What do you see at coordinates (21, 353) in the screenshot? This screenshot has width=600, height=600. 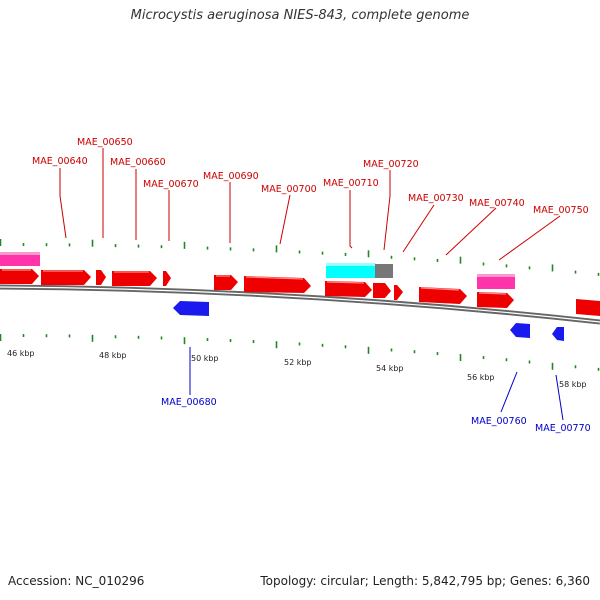 I see `kbp-label-46: 46 kbp` at bounding box center [21, 353].